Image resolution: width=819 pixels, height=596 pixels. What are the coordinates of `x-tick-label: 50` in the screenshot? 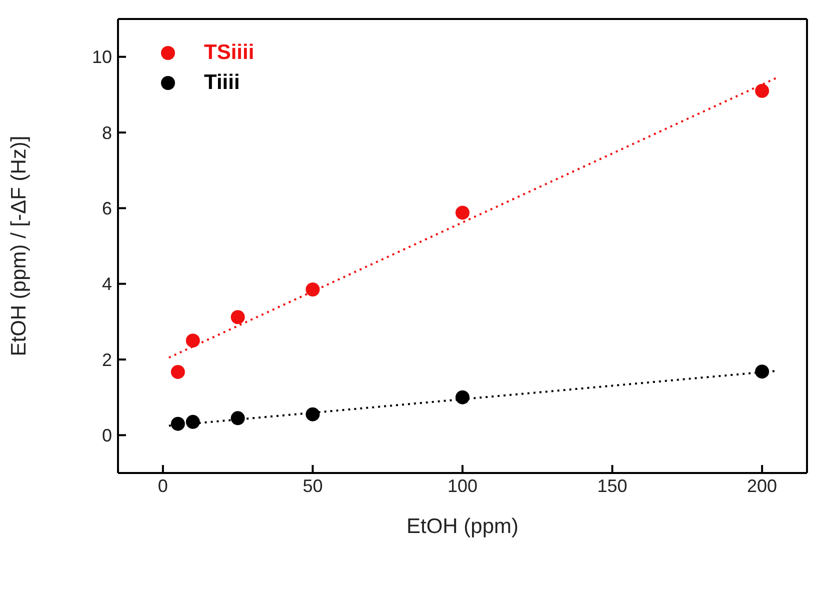 It's located at (312, 486).